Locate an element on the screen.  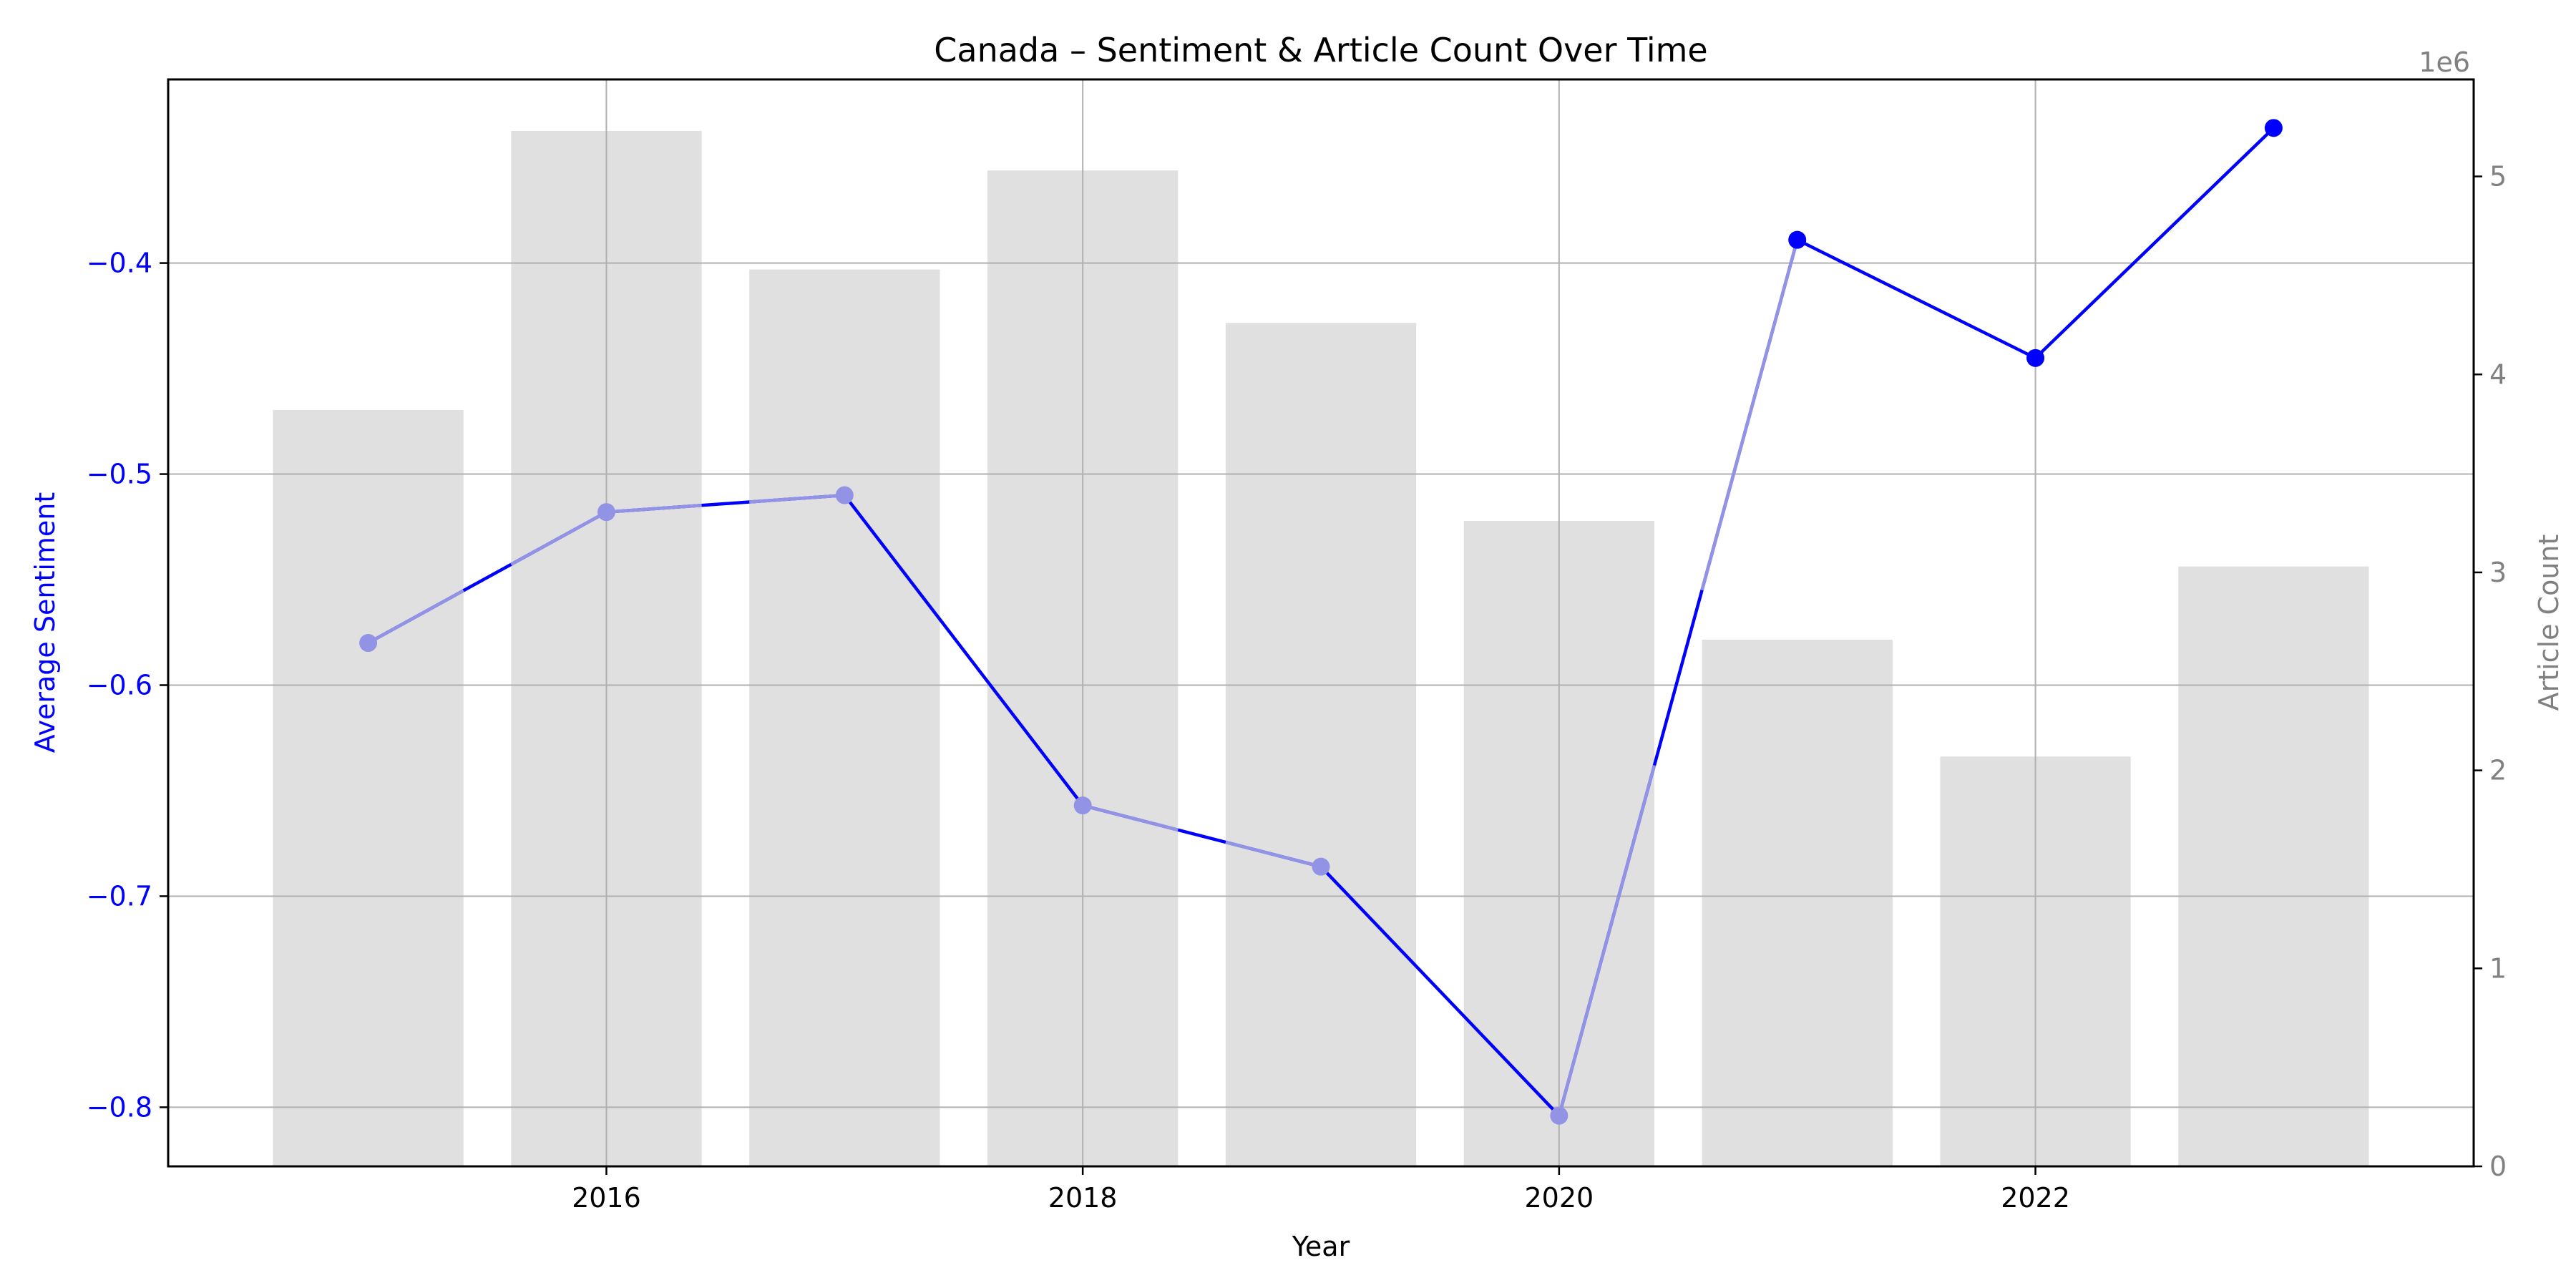
sentiment-point-2021 is located at coordinates (1797, 239).